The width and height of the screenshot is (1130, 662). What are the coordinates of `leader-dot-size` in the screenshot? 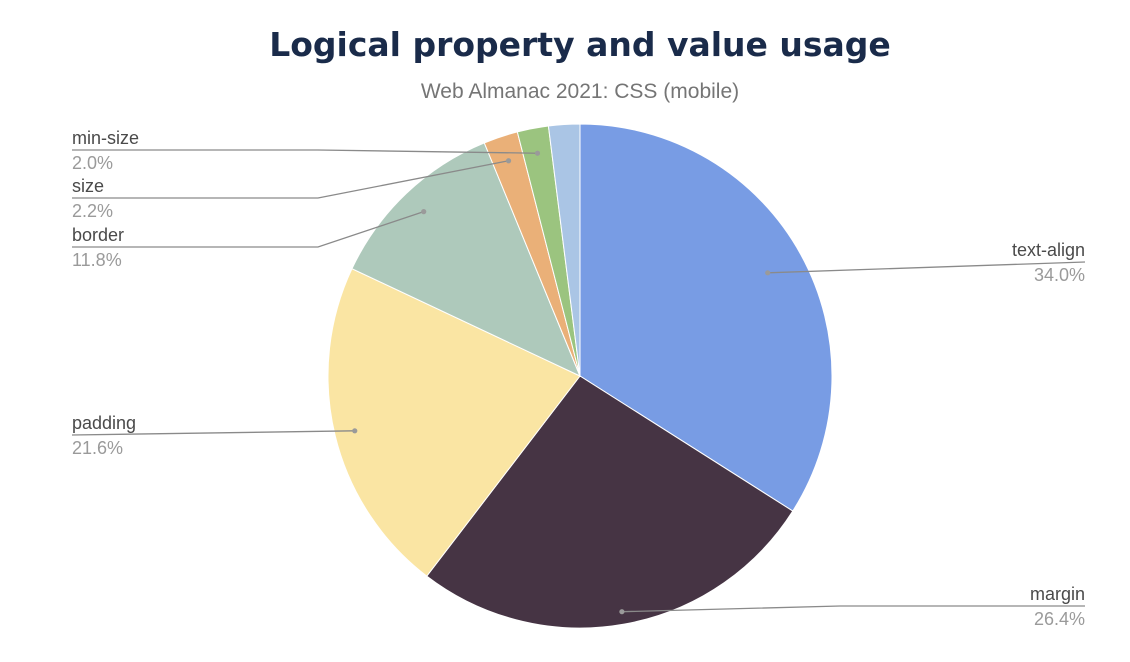 It's located at (508, 161).